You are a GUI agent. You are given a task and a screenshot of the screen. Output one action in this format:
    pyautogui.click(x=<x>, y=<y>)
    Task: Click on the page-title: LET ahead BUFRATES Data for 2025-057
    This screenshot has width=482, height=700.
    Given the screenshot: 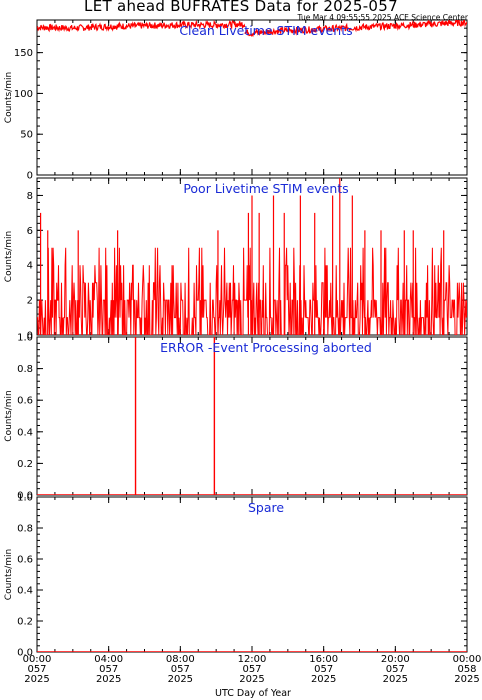 What is the action you would take?
    pyautogui.click(x=241, y=7)
    